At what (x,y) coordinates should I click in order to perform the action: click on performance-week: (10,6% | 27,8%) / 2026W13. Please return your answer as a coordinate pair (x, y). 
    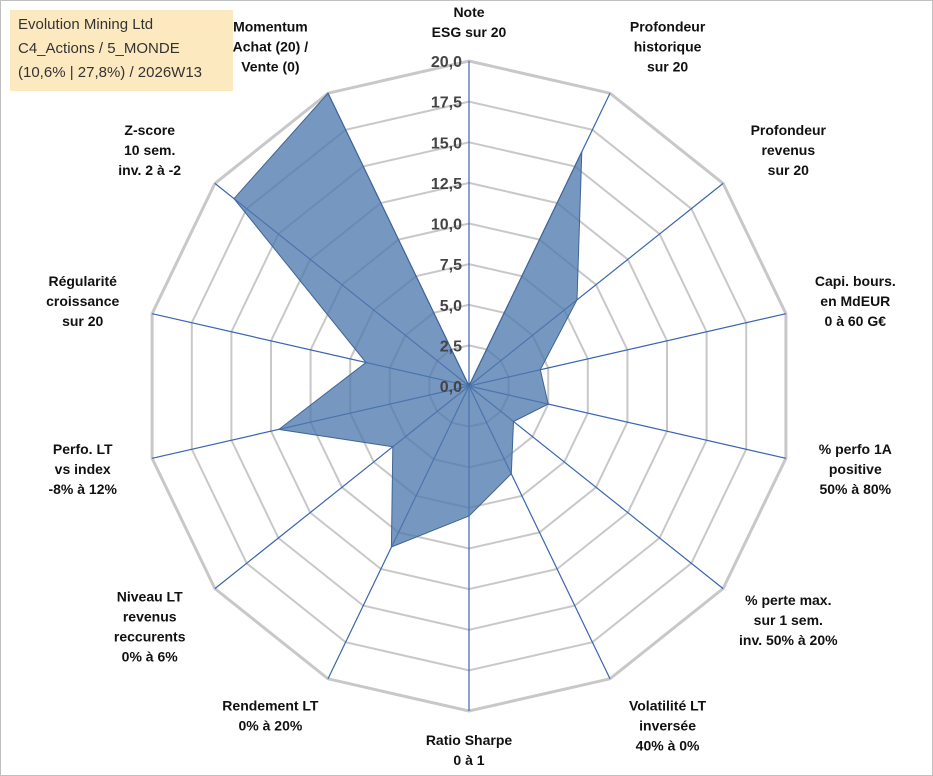
    Looking at the image, I should click on (110, 72).